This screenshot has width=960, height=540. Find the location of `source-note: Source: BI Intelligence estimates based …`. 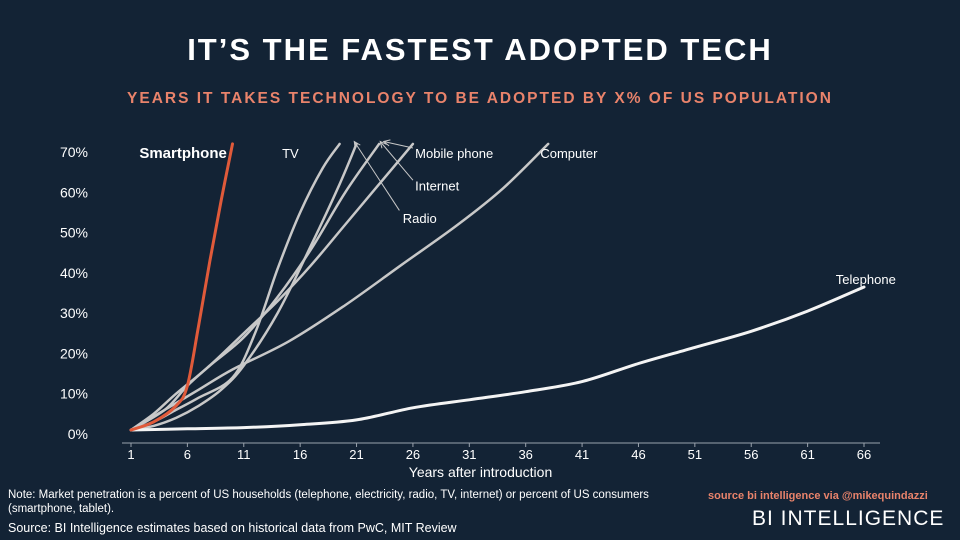

source-note: Source: BI Intelligence estimates based … is located at coordinates (232, 528).